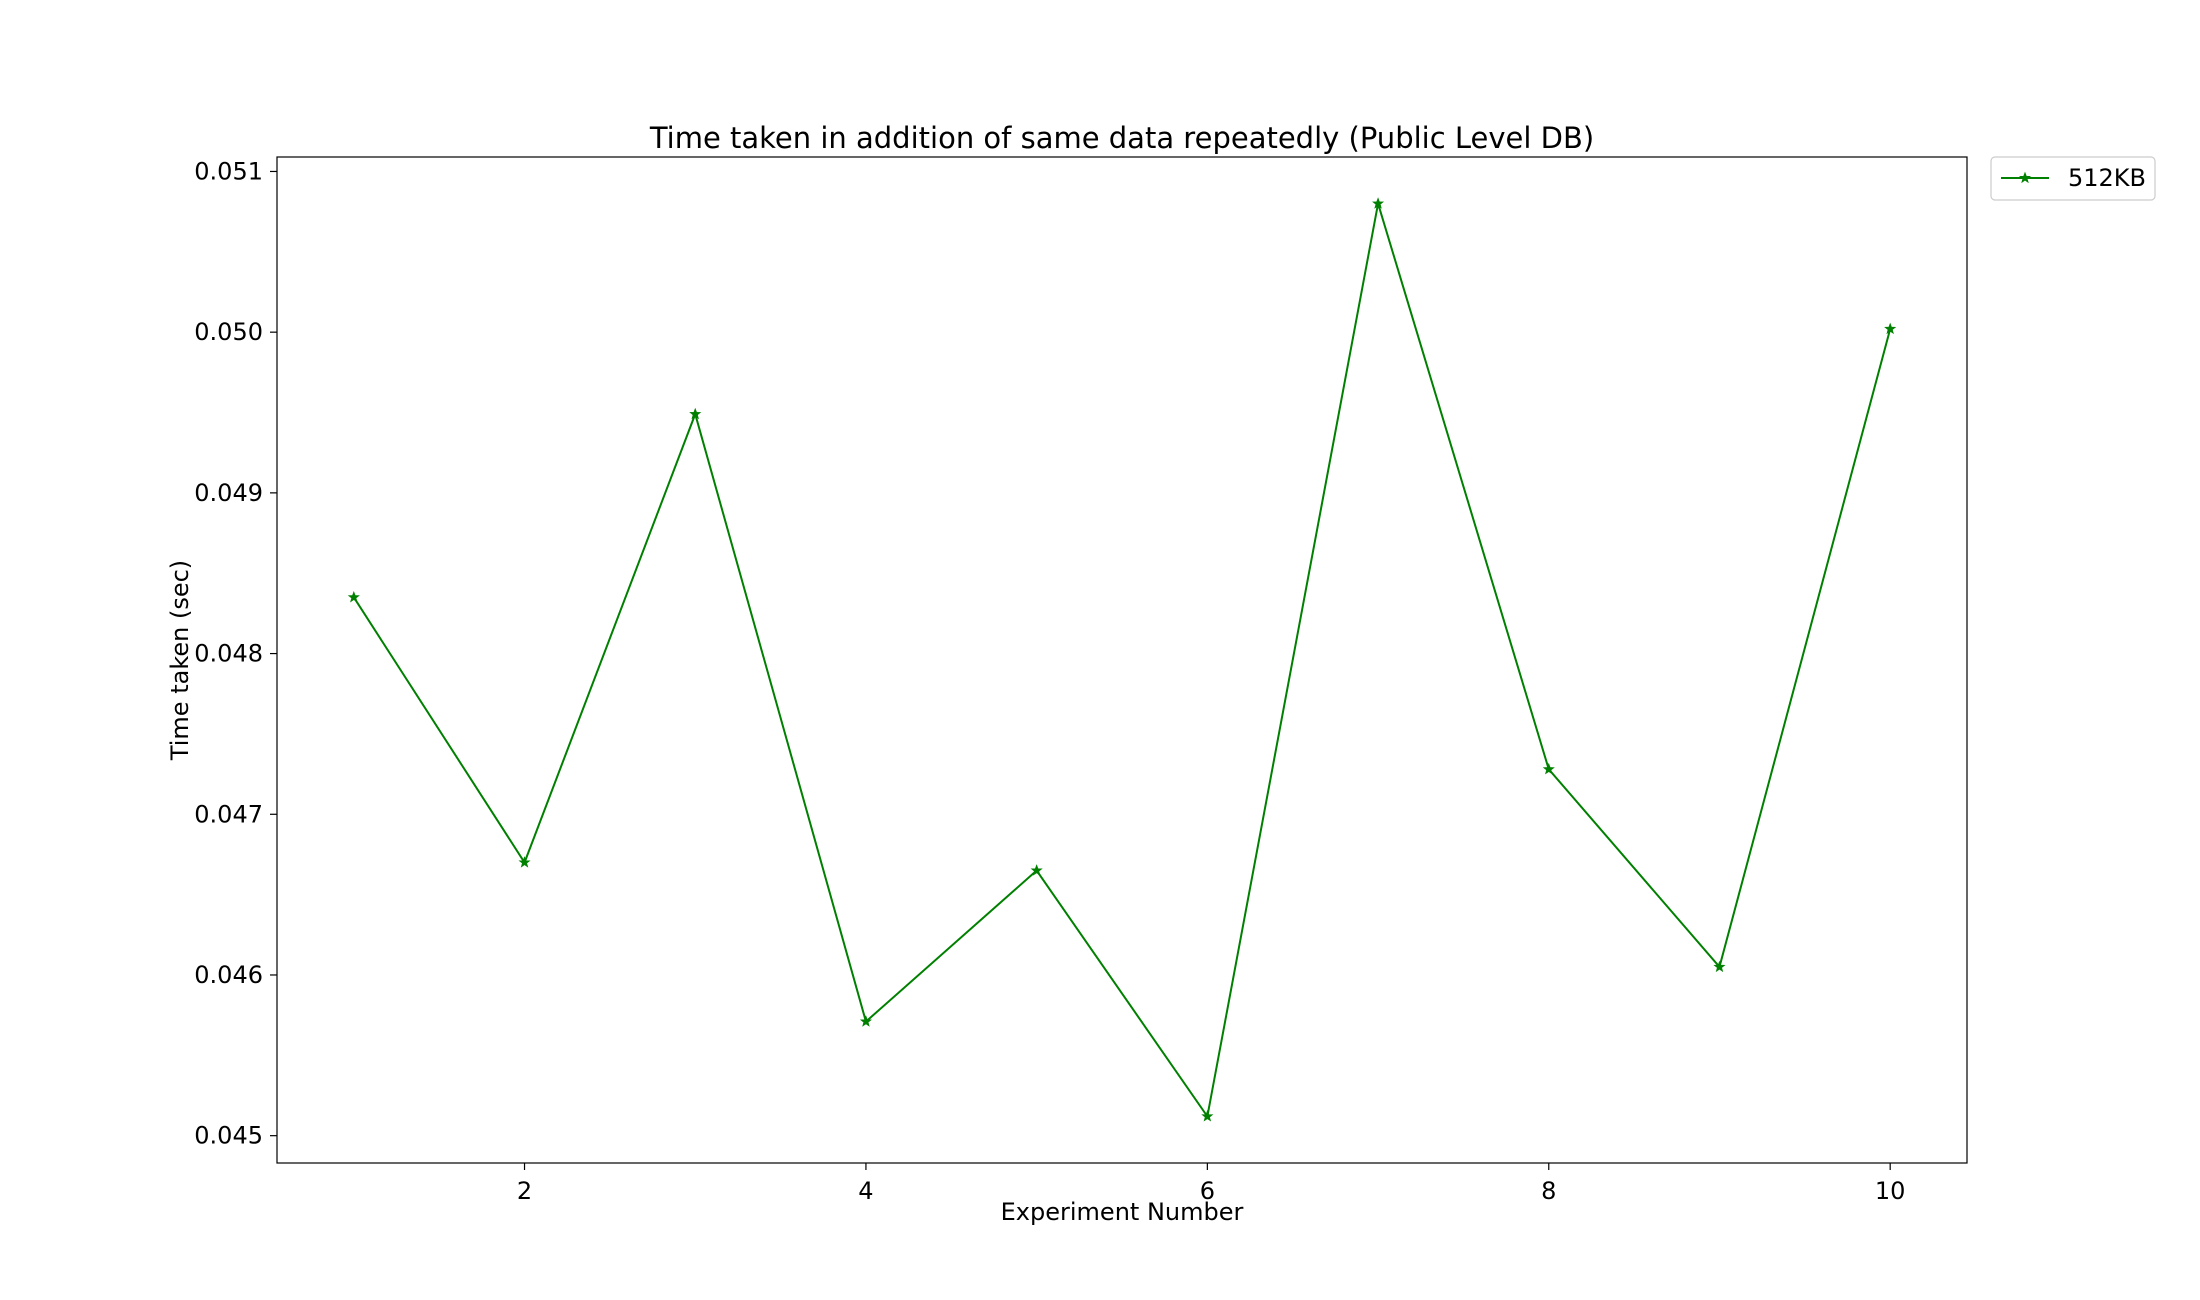 Image resolution: width=2200 pixels, height=1300 pixels. I want to click on x-tick-label: 10, so click(1890, 1191).